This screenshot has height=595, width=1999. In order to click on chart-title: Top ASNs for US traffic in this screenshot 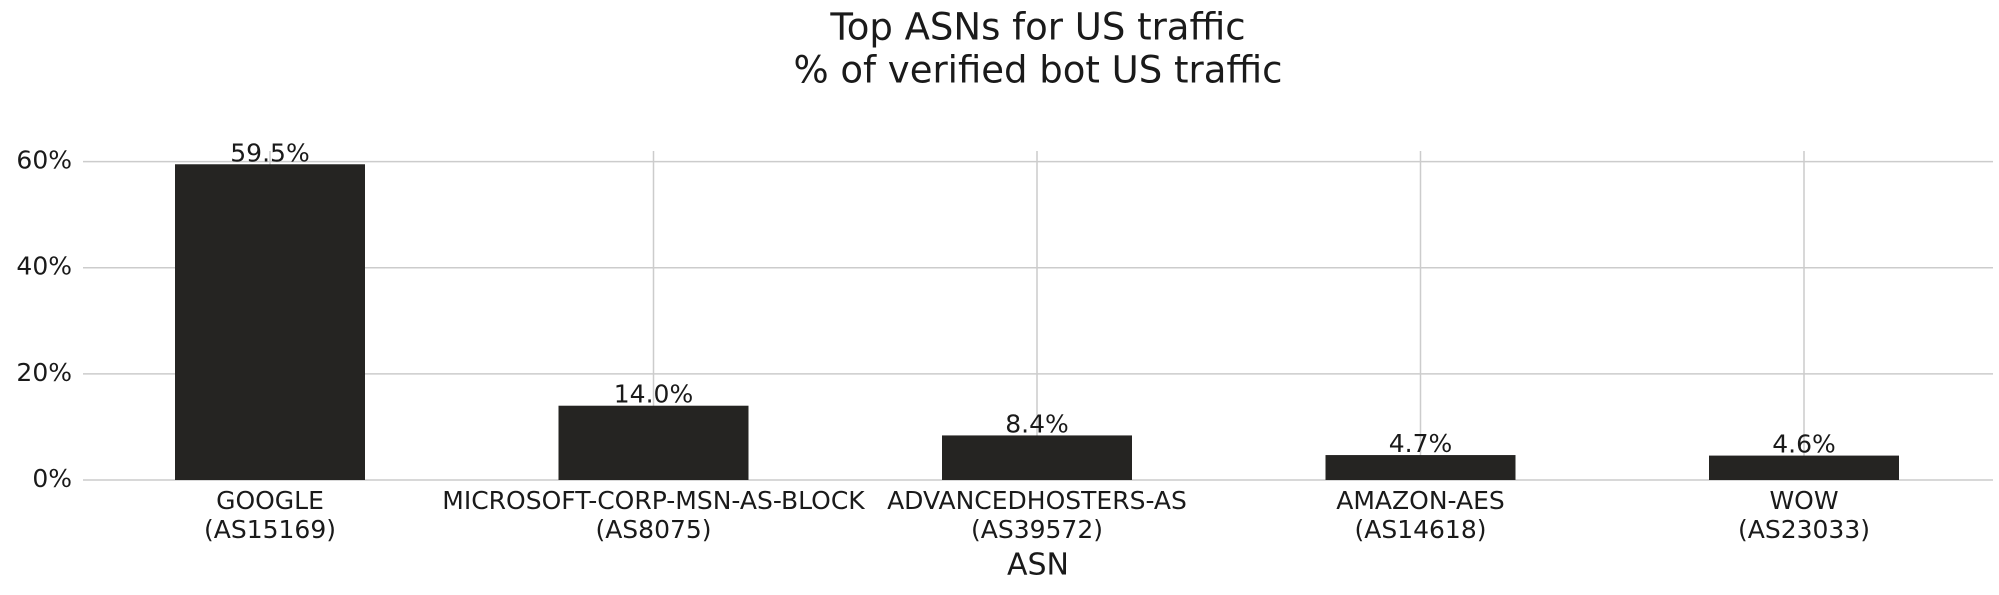, I will do `click(1037, 27)`.